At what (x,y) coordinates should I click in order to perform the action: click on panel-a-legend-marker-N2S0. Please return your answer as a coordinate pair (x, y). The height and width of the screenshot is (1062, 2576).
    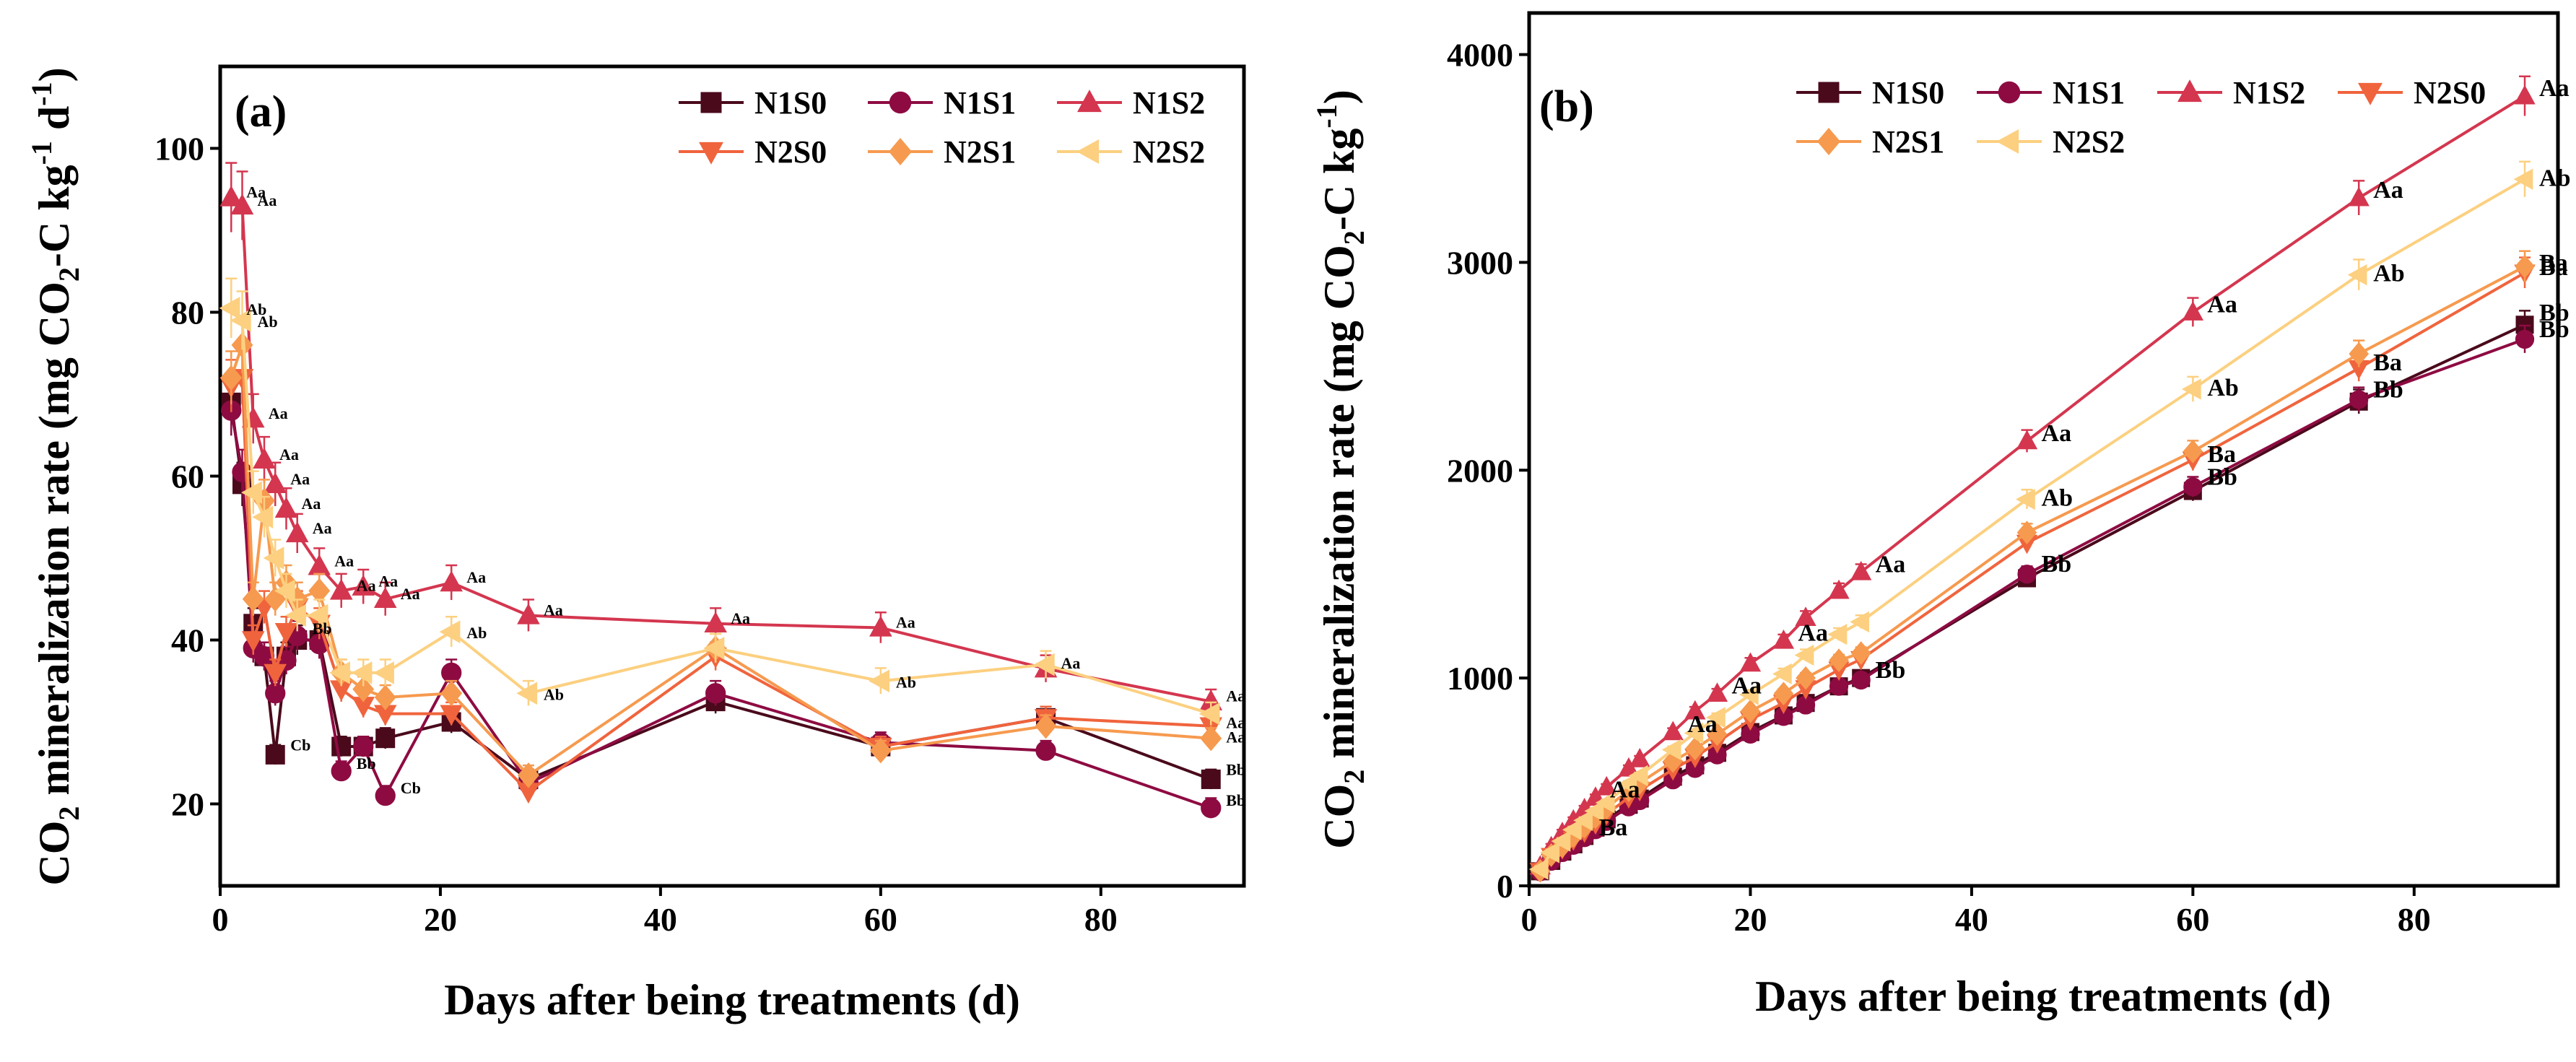
    Looking at the image, I should click on (711, 153).